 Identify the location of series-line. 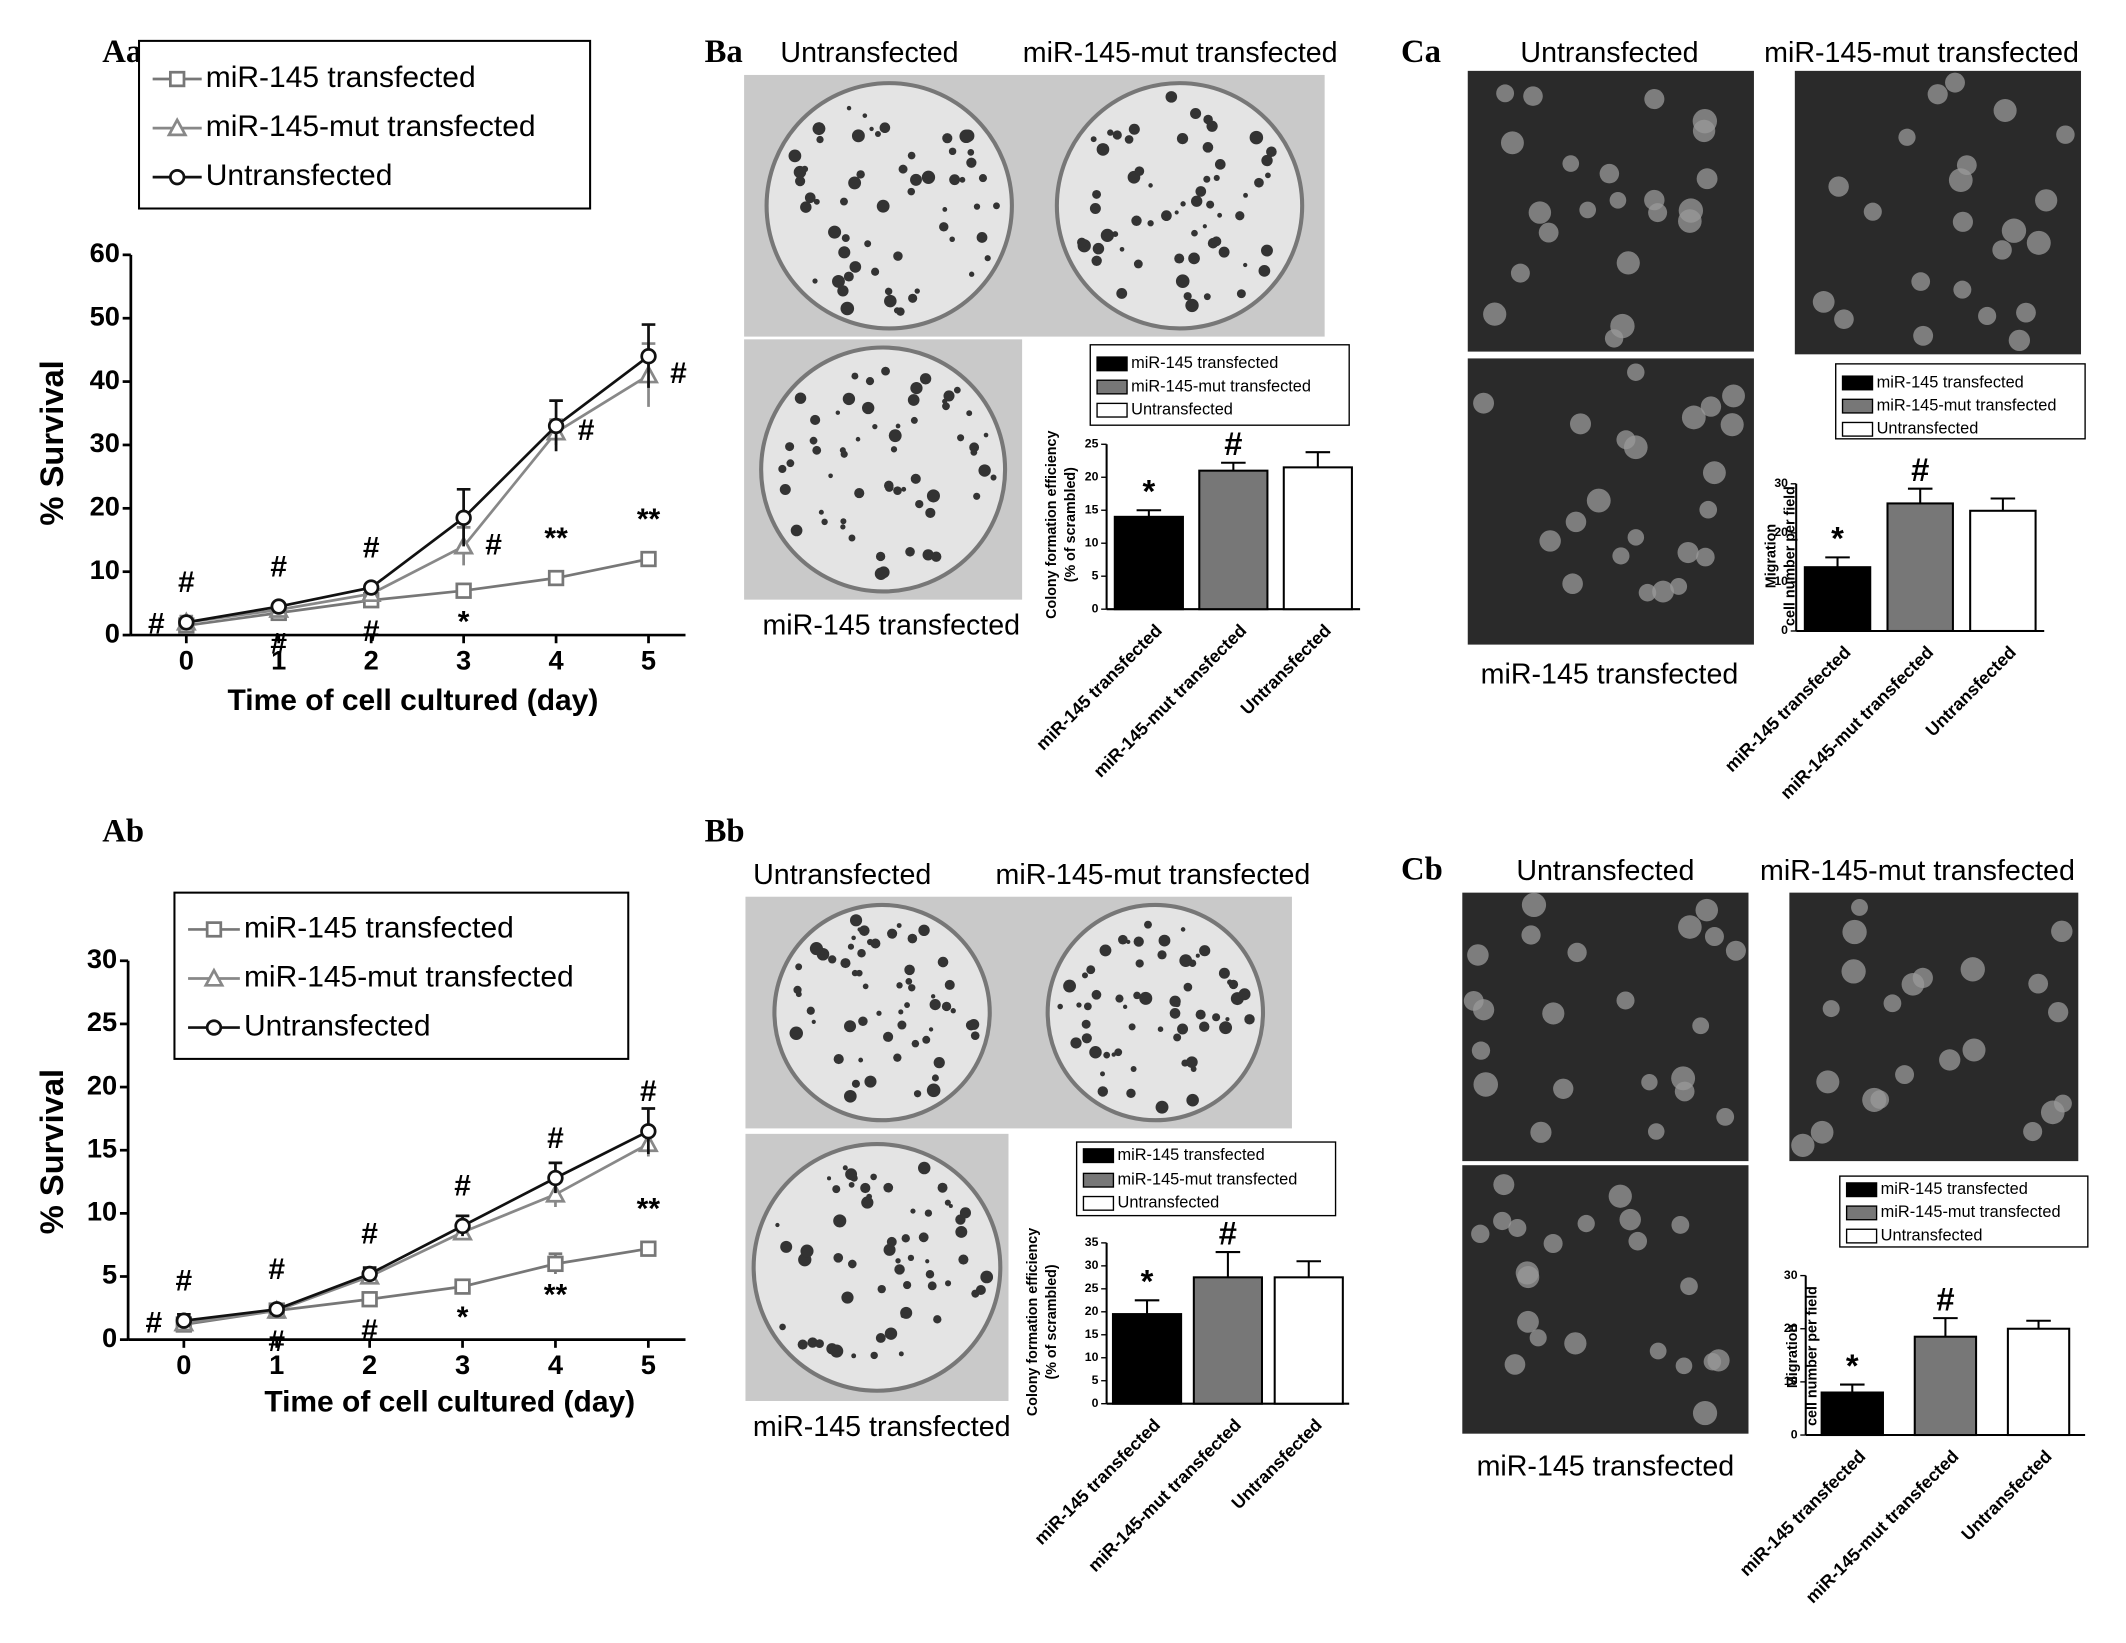
(416, 1226).